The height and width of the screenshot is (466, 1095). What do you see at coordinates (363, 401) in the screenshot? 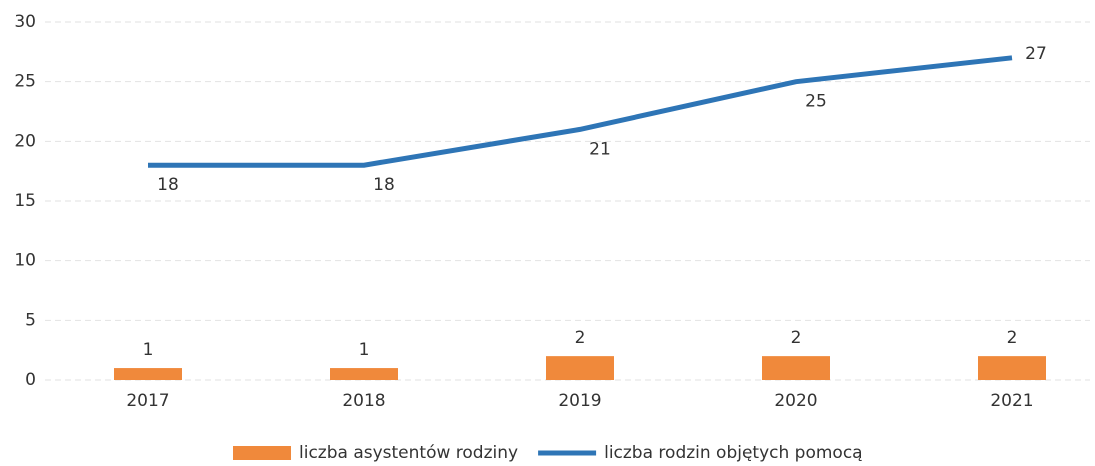
I see `x-tick-label: 2018` at bounding box center [363, 401].